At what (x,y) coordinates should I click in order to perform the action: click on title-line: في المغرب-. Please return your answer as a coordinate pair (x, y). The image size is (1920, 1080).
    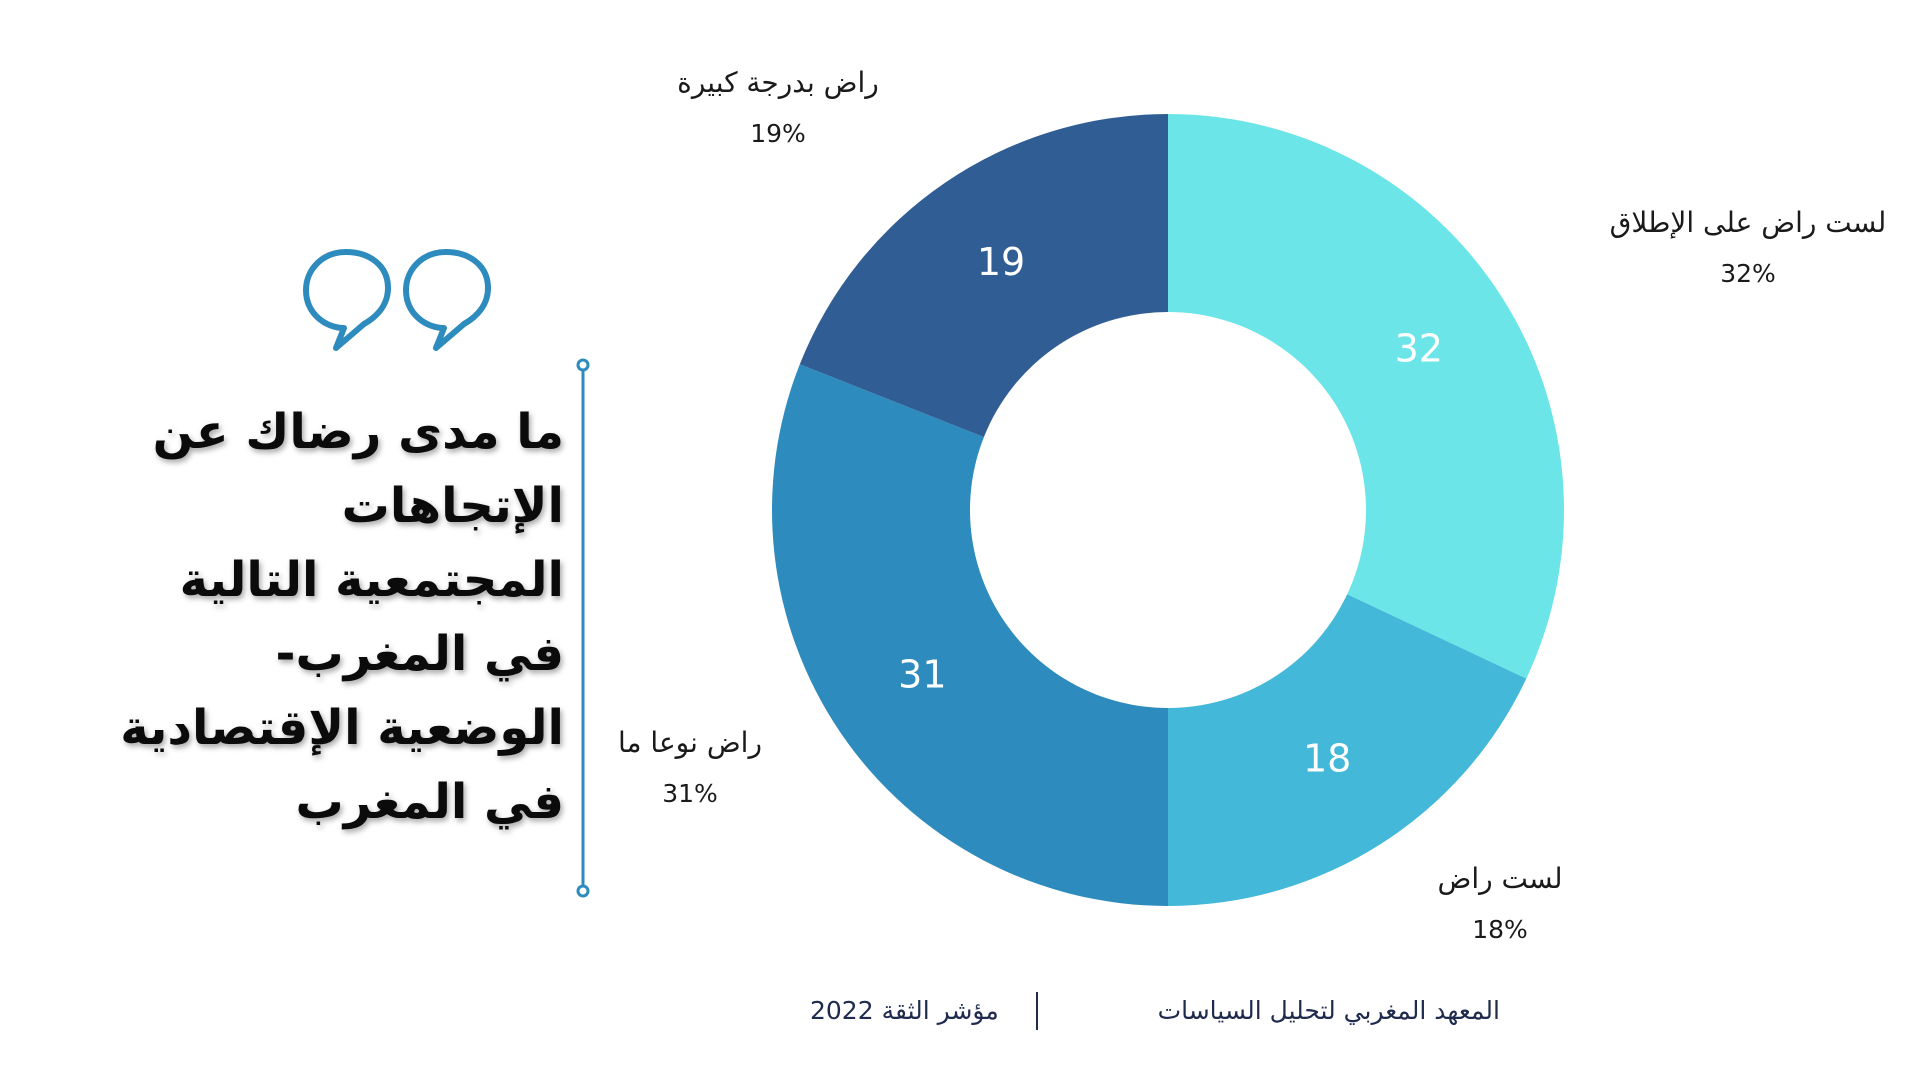
    Looking at the image, I should click on (419, 654).